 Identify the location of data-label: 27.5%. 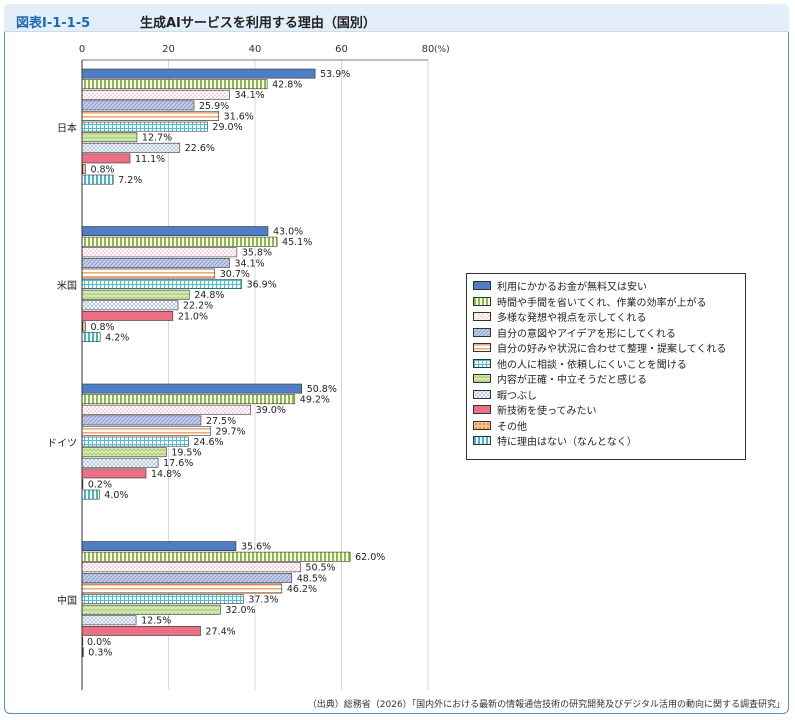
(221, 421).